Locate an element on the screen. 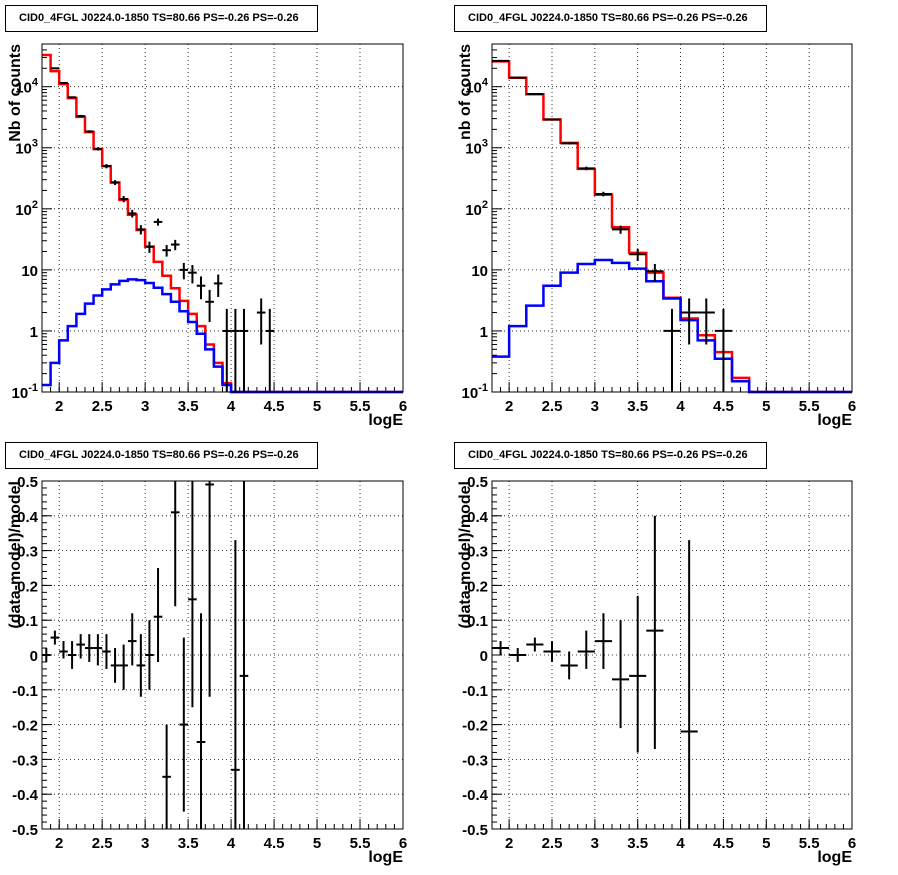 The width and height of the screenshot is (898, 875). y-tick-label: 10² is located at coordinates (26, 209).